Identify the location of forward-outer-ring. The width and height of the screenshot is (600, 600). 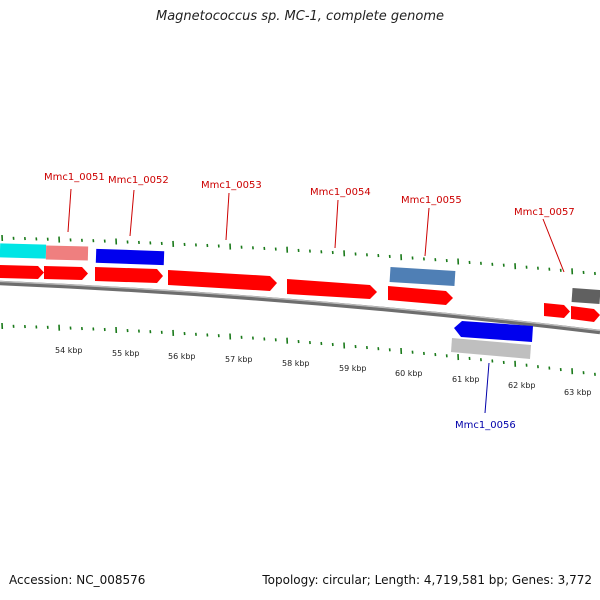
(300, 273).